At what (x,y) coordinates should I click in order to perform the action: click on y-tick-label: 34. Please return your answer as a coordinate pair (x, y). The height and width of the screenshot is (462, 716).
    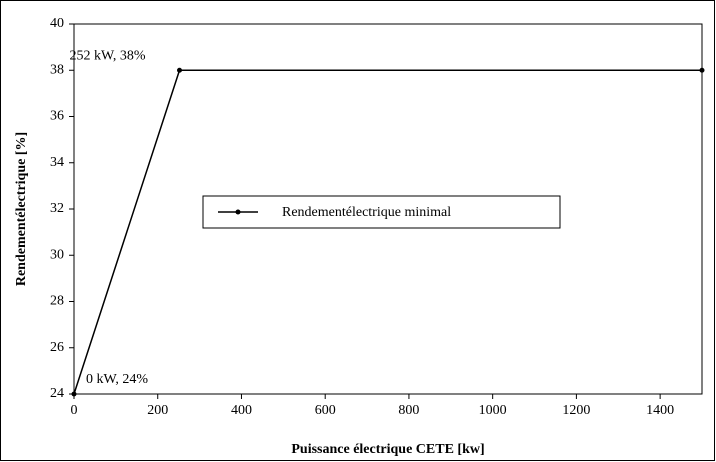
    Looking at the image, I should click on (57, 162).